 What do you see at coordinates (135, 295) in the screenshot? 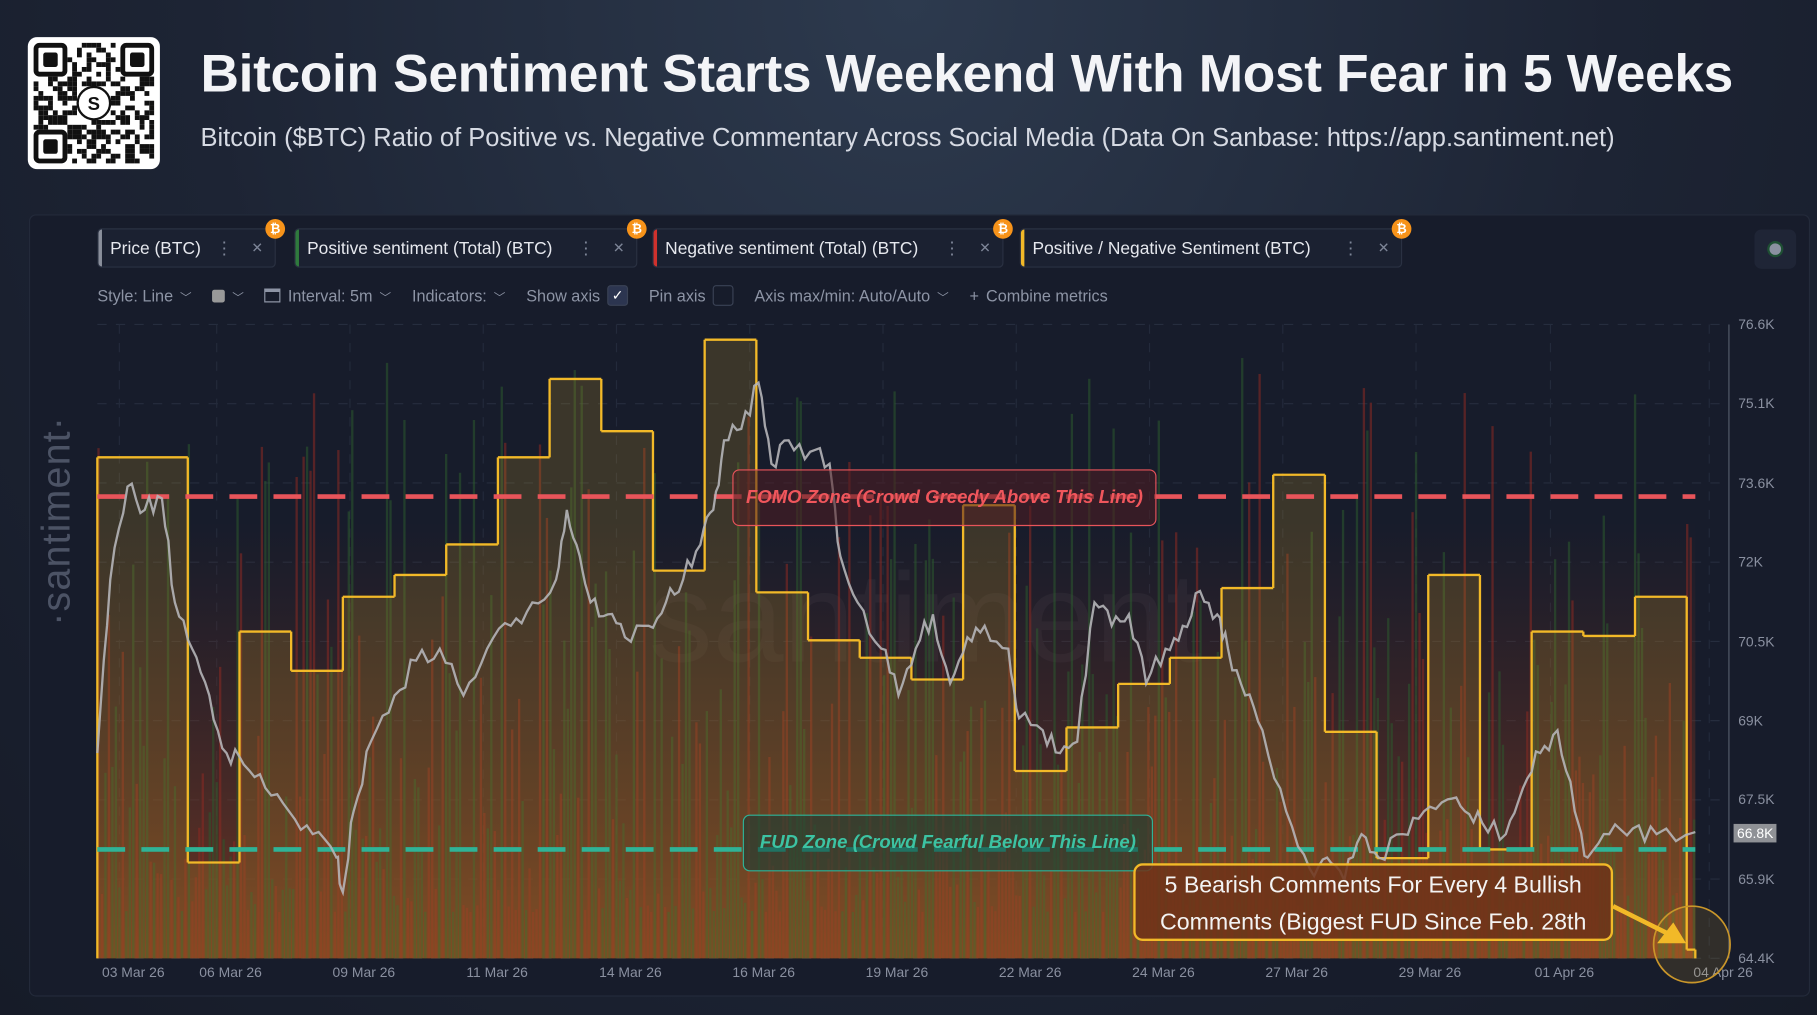
I see `style-label: Style: Line` at bounding box center [135, 295].